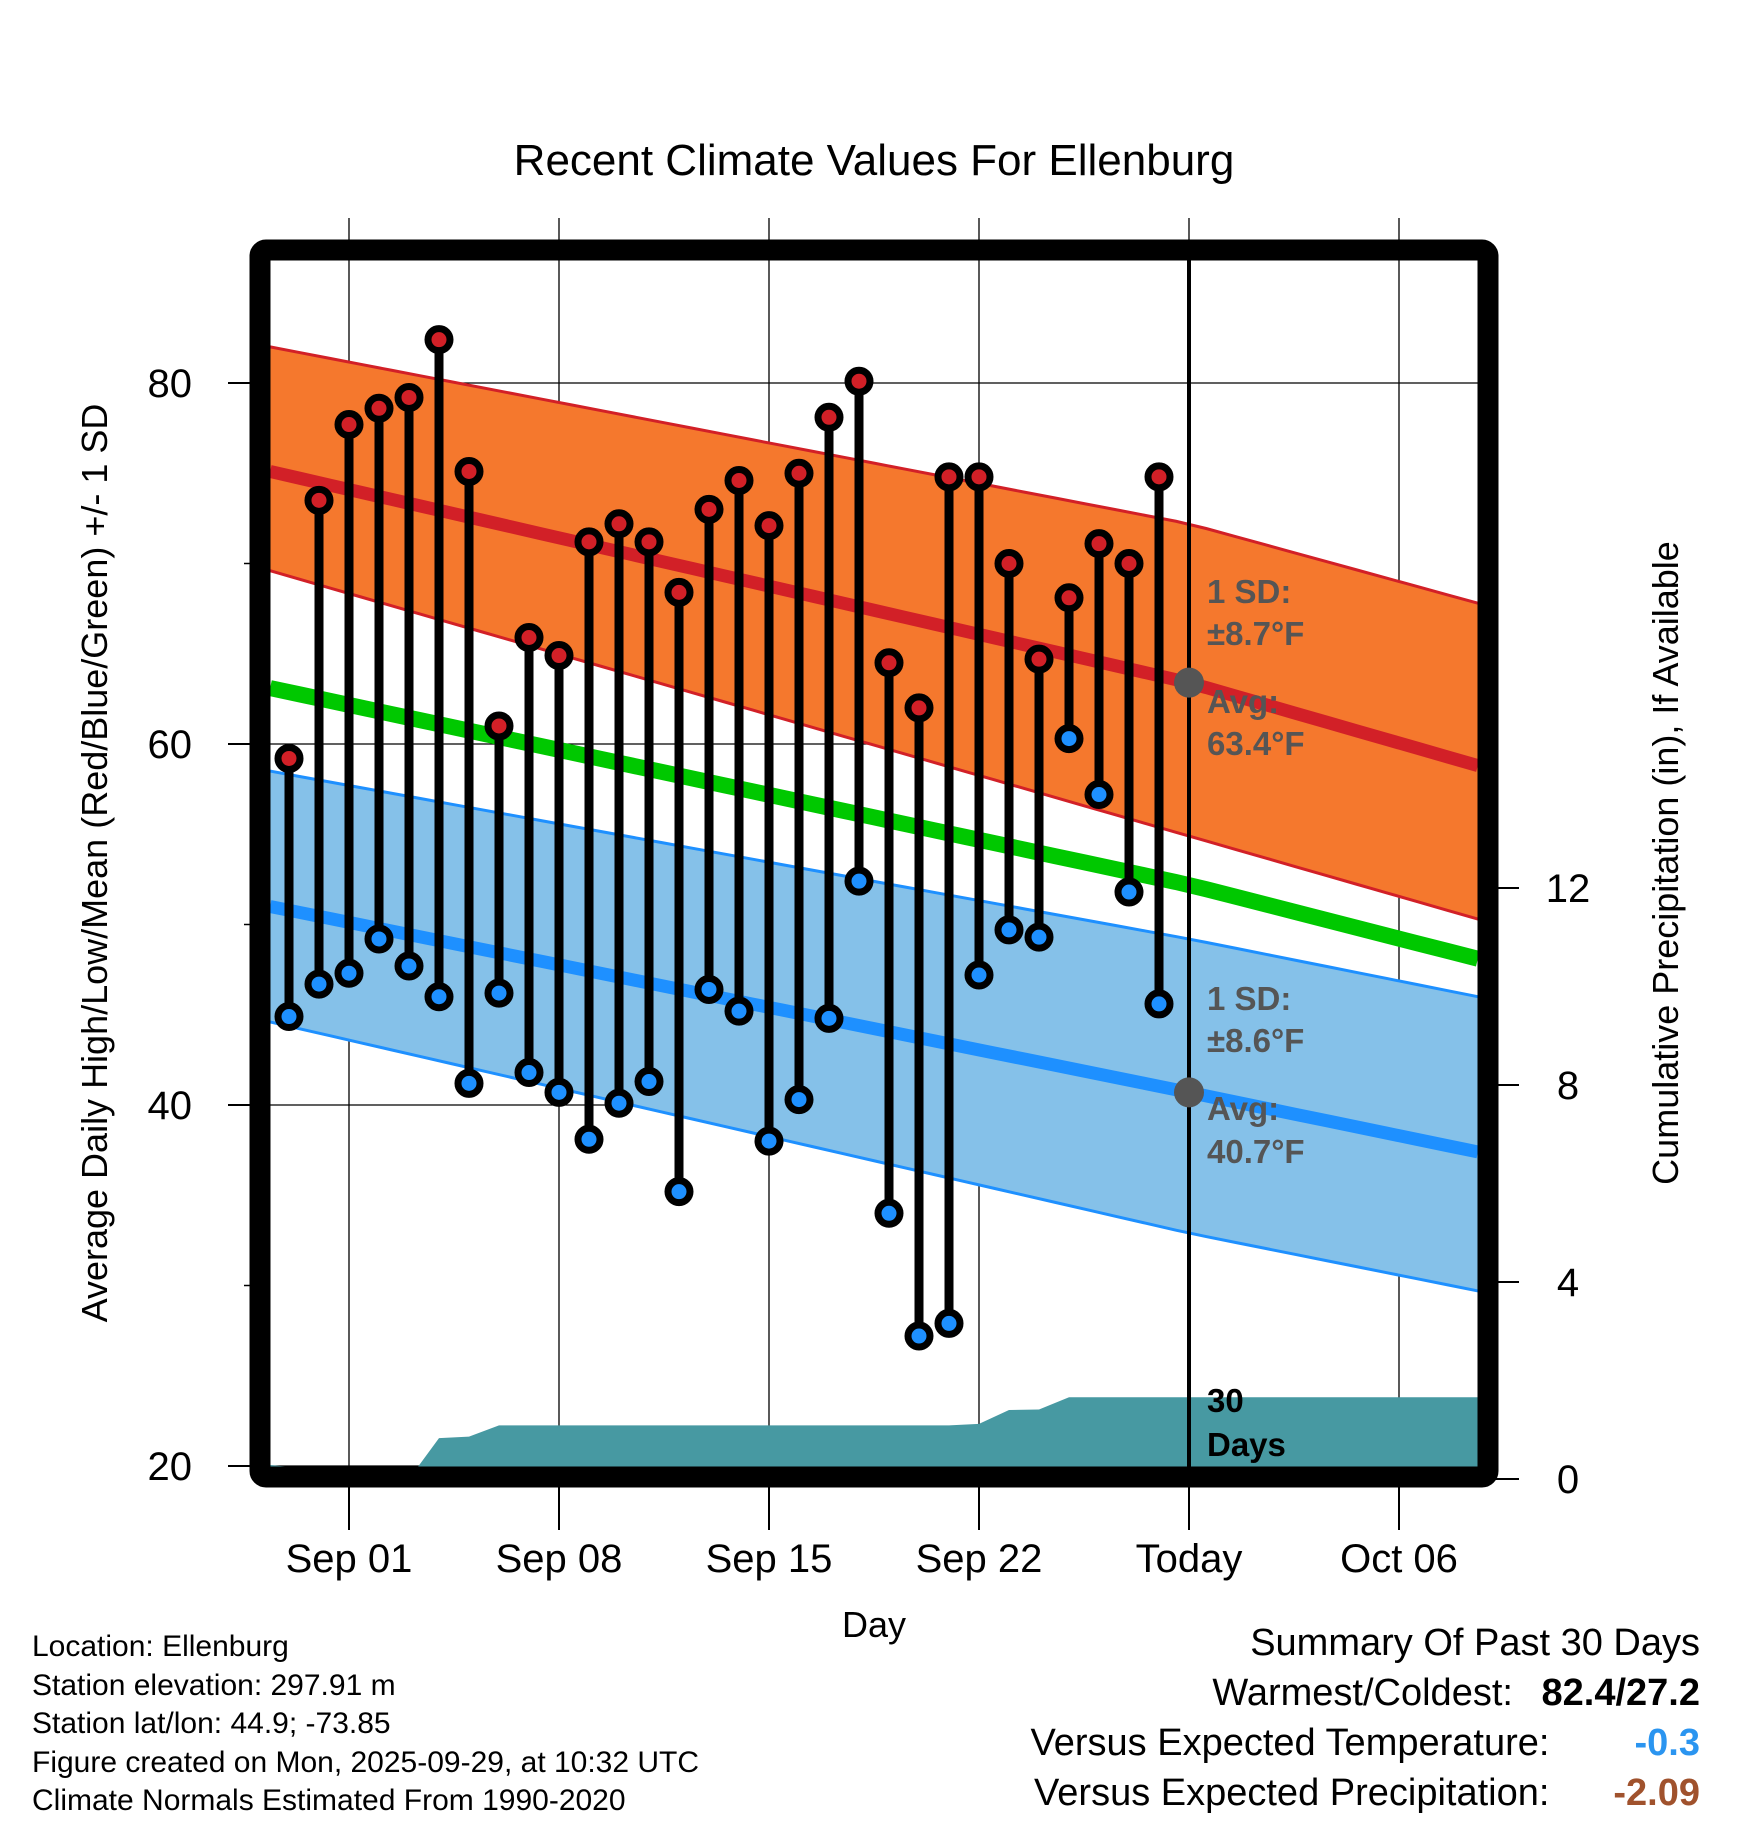 The height and width of the screenshot is (1828, 1748). What do you see at coordinates (559, 1559) in the screenshot?
I see `x-tick-label: Sep 08` at bounding box center [559, 1559].